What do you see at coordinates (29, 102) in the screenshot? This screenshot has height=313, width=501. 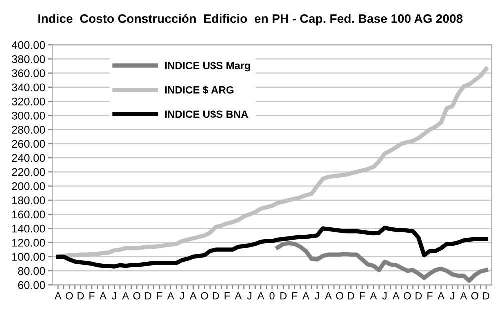 I see `y-tick-label: 320.00` at bounding box center [29, 102].